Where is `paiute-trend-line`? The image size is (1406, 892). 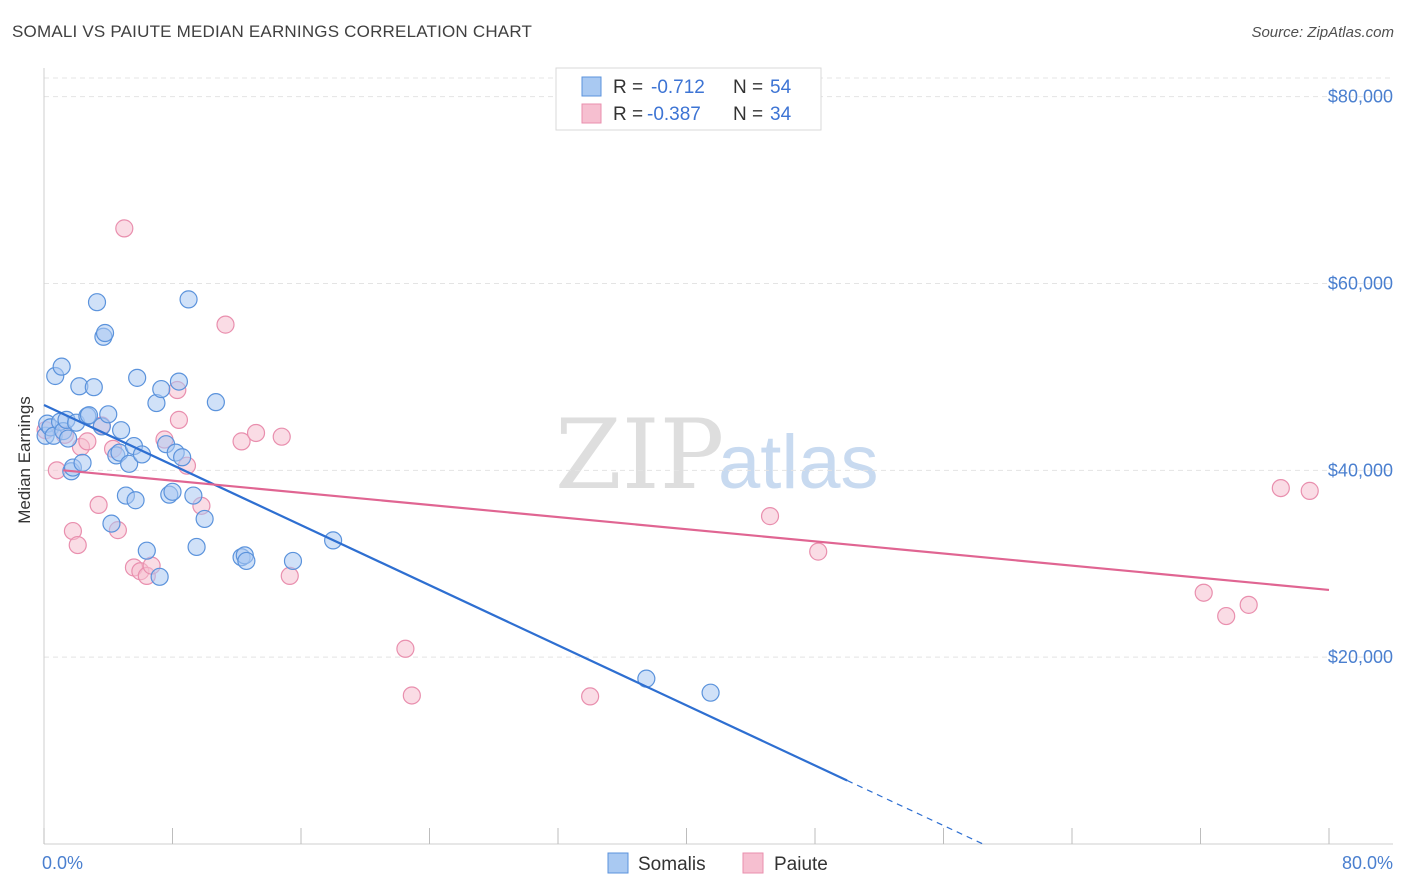
paiute-trend-line is located at coordinates (696, 530).